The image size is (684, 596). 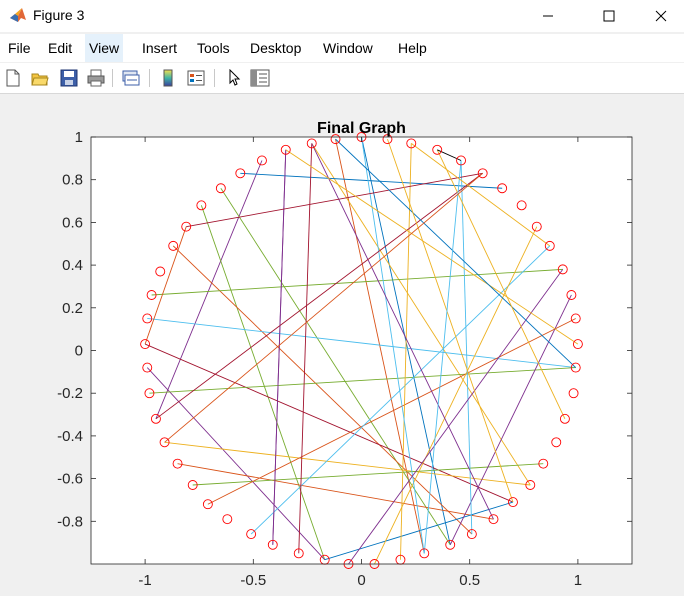 I want to click on maximize-icon, so click(x=609, y=16).